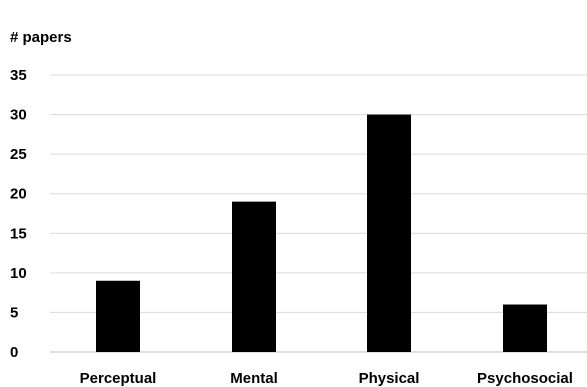 The width and height of the screenshot is (587, 387). I want to click on x-axis-categories: Perceptual Mental Physical Psychosocial, so click(326, 378).